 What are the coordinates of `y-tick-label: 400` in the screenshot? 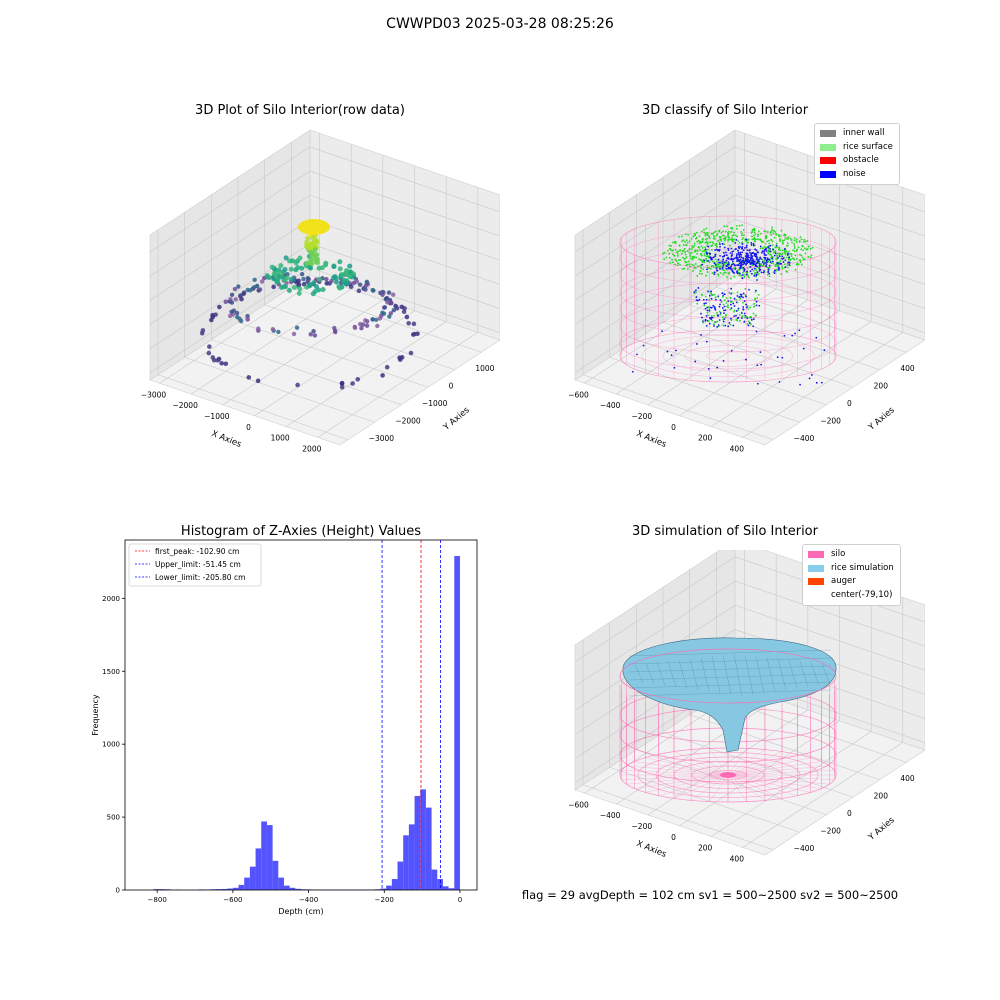 It's located at (907, 778).